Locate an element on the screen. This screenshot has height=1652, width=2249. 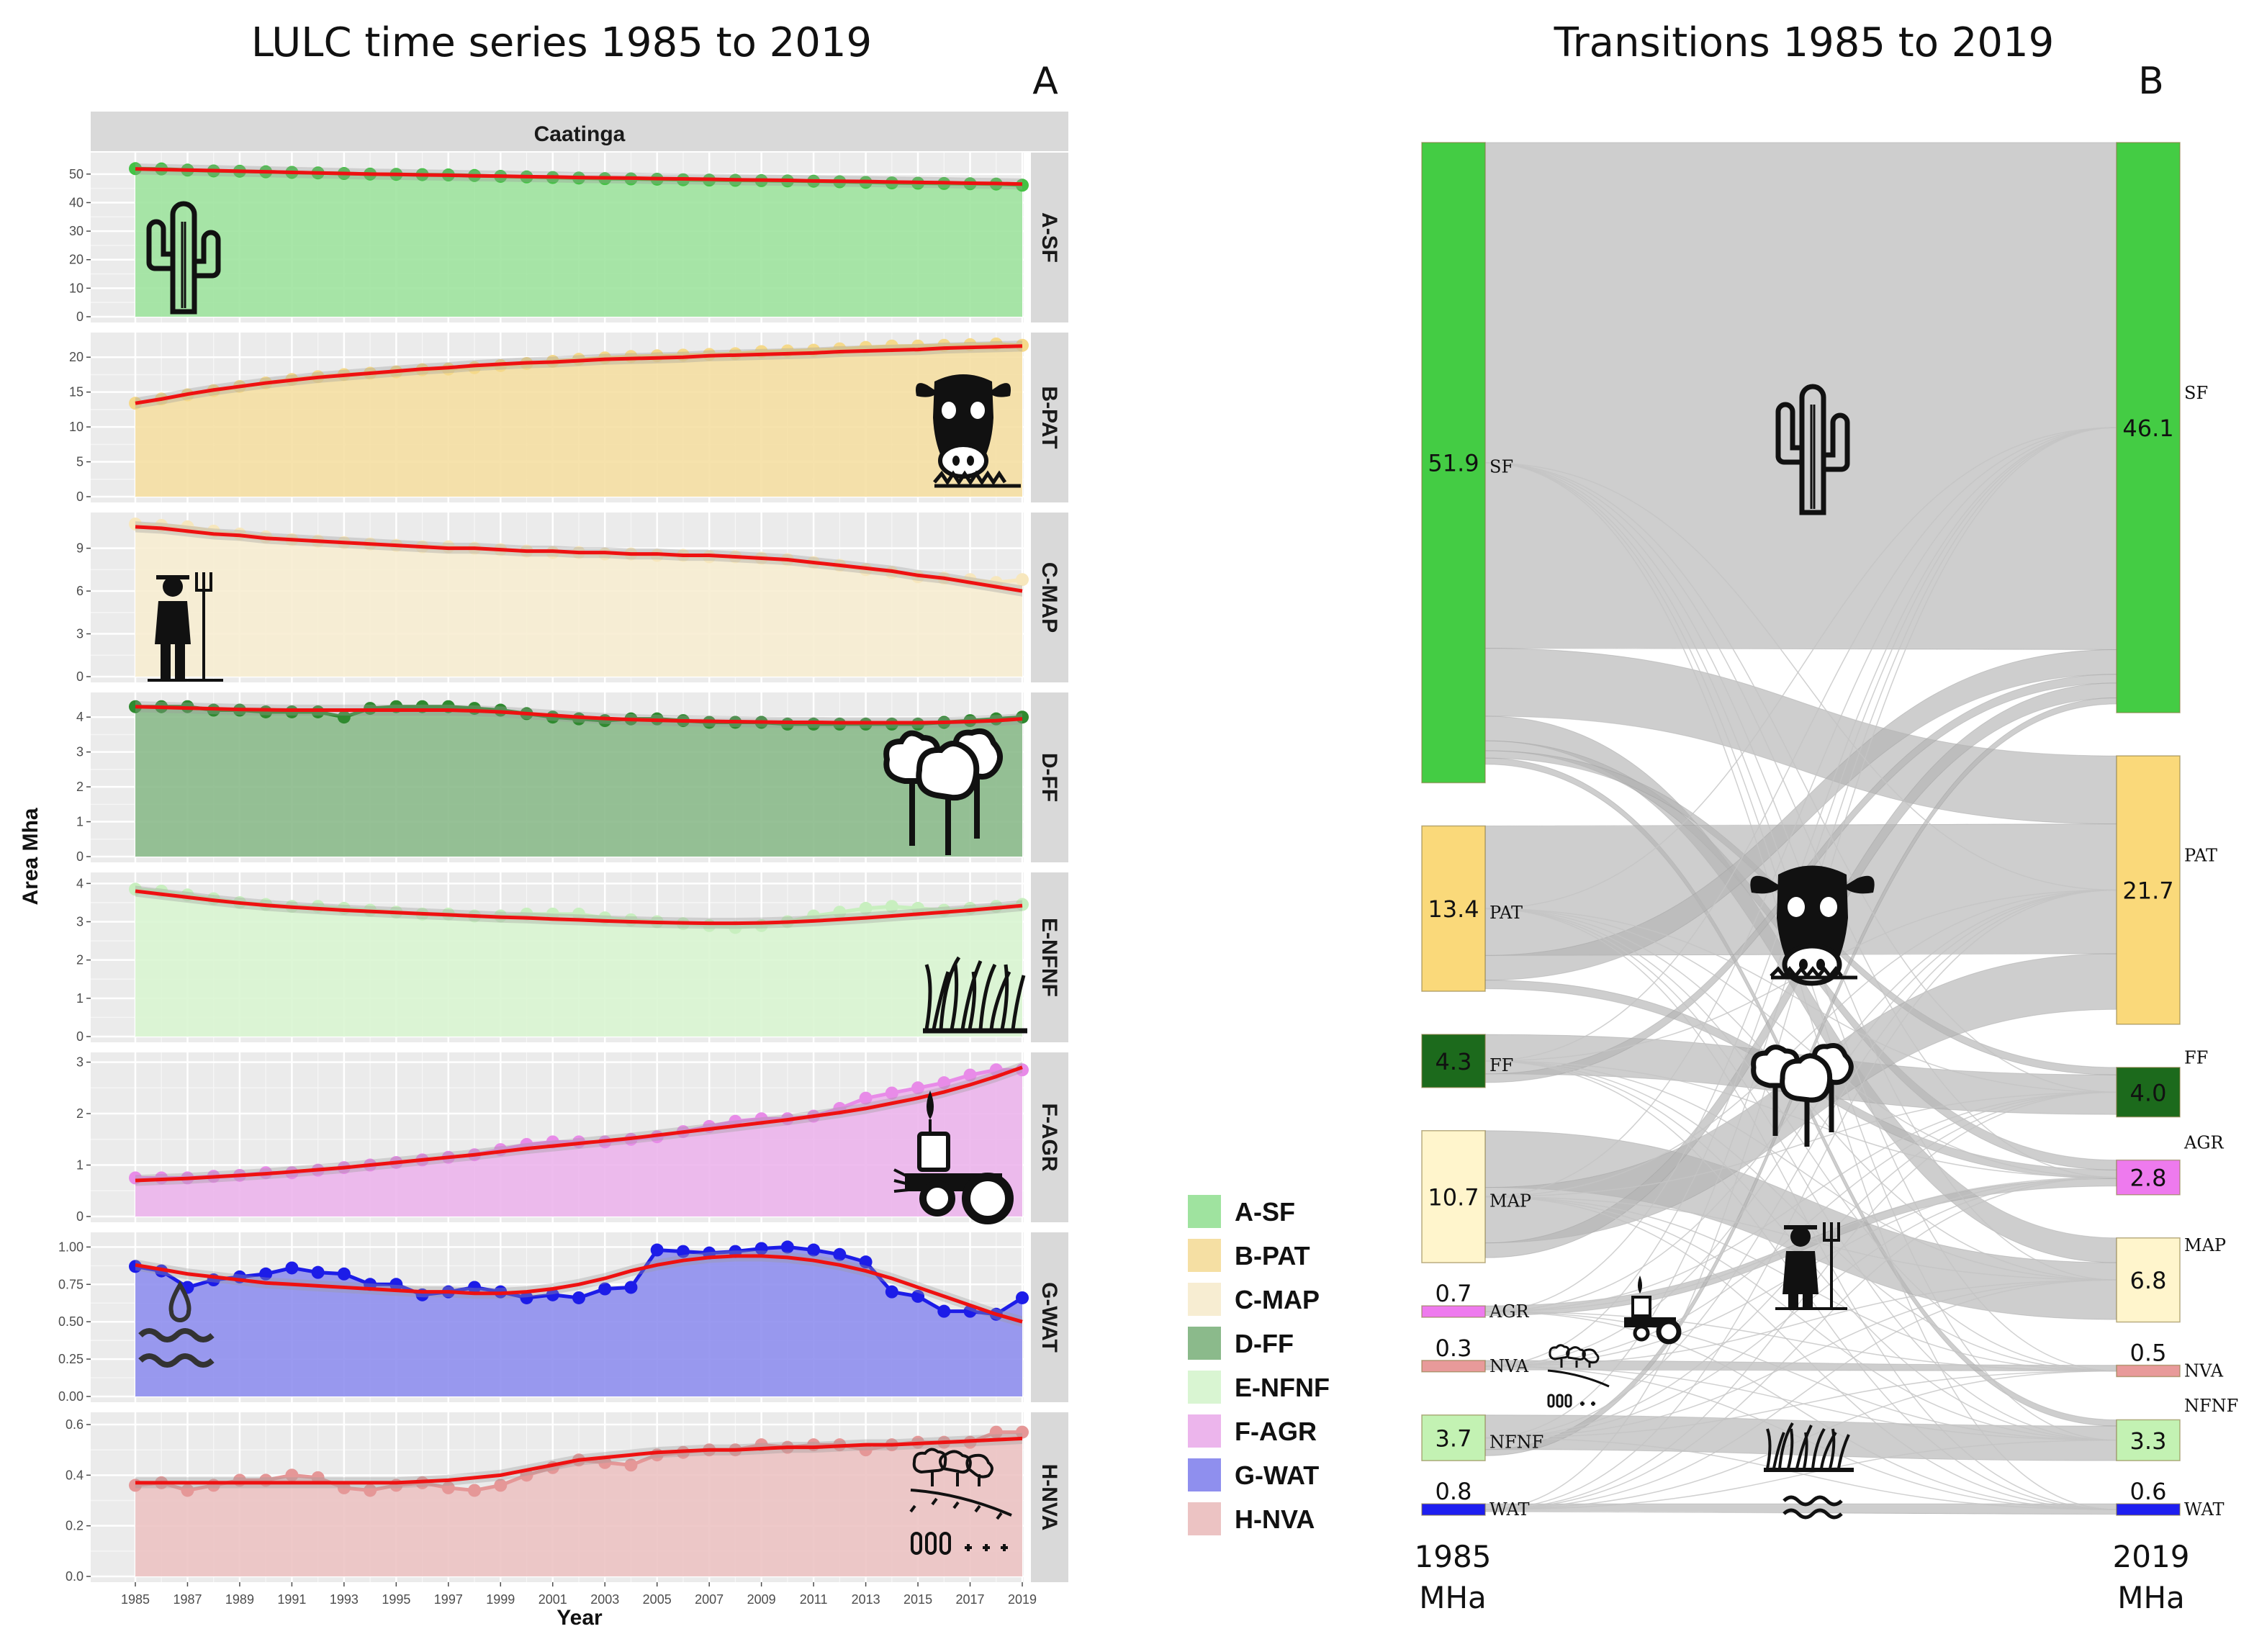
x-tick-label: 2011 is located at coordinates (814, 1599).